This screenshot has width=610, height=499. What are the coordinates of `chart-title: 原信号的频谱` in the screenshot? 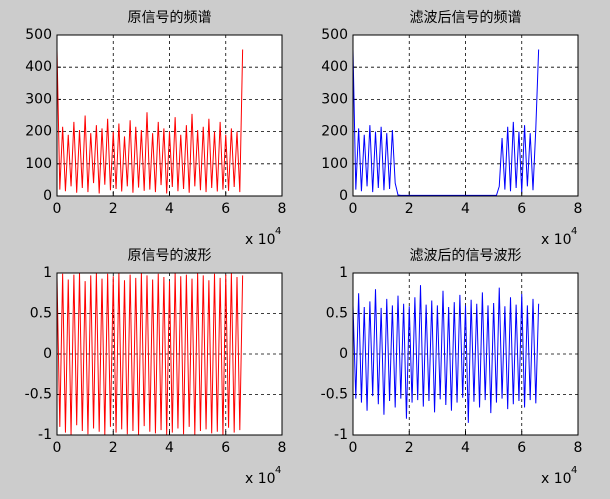 It's located at (170, 18).